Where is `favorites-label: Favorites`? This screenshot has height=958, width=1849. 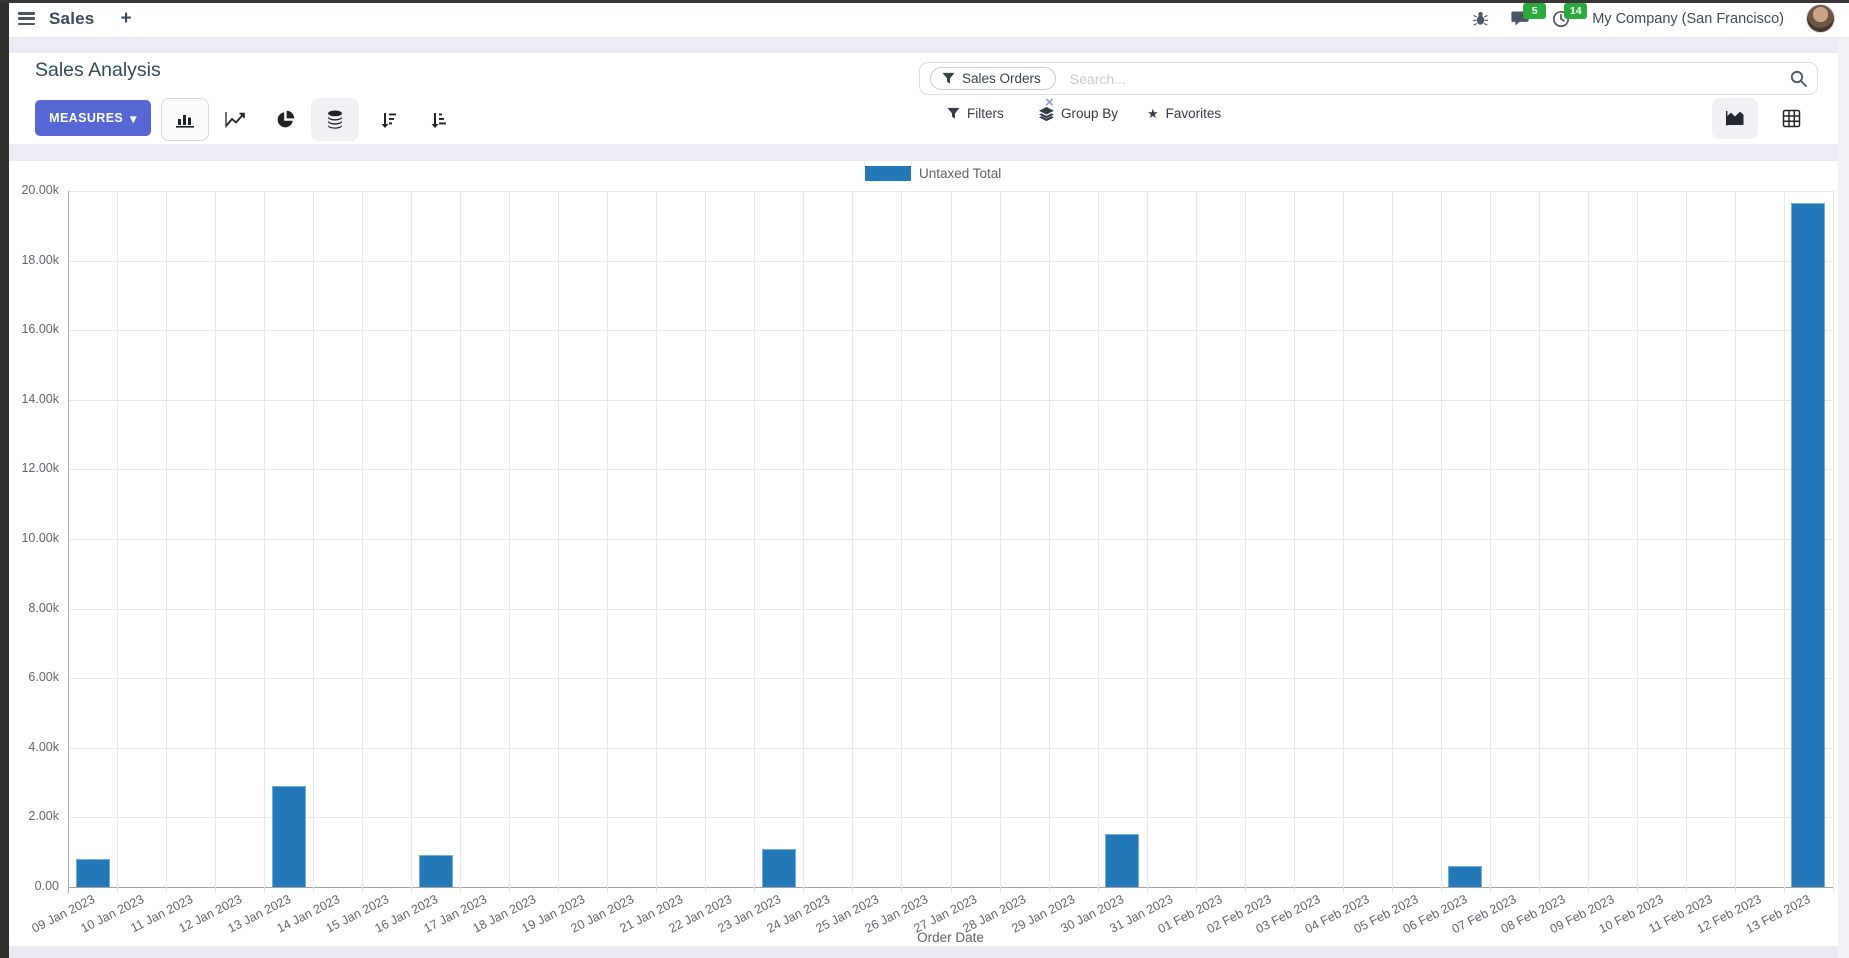 favorites-label: Favorites is located at coordinates (1193, 113).